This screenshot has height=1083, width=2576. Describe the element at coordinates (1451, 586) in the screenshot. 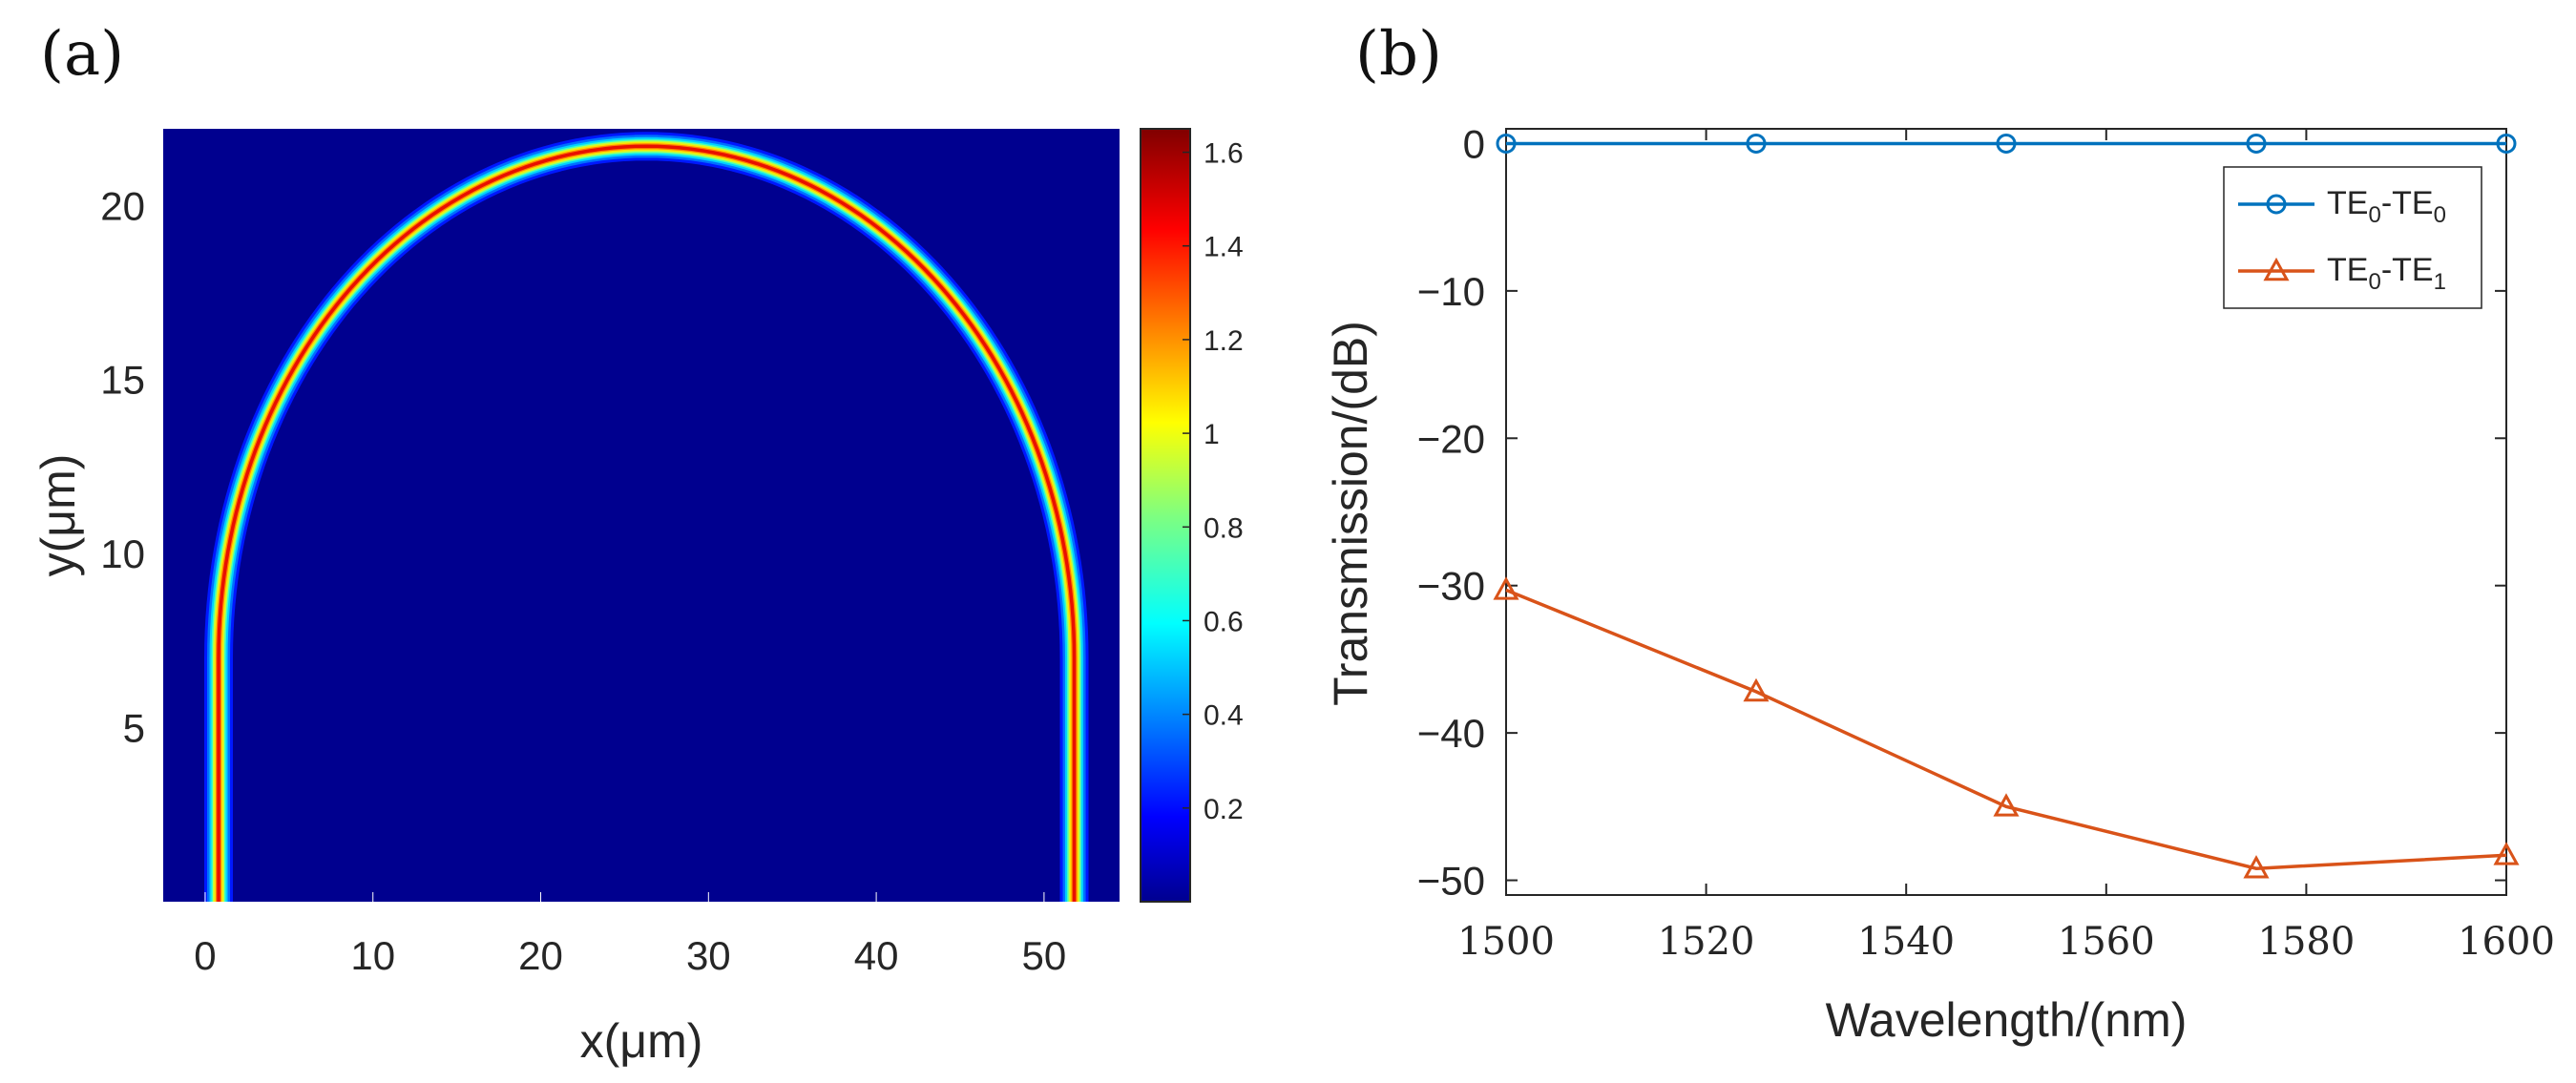

I see `y-tick-label: −30` at that location.